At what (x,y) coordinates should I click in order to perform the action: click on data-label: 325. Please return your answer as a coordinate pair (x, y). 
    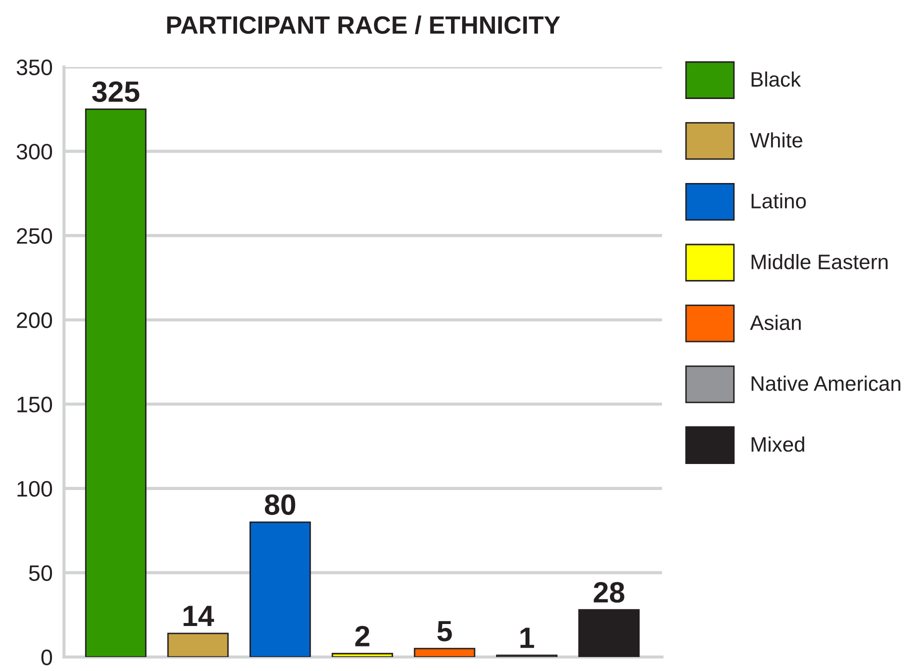
    Looking at the image, I should click on (116, 91).